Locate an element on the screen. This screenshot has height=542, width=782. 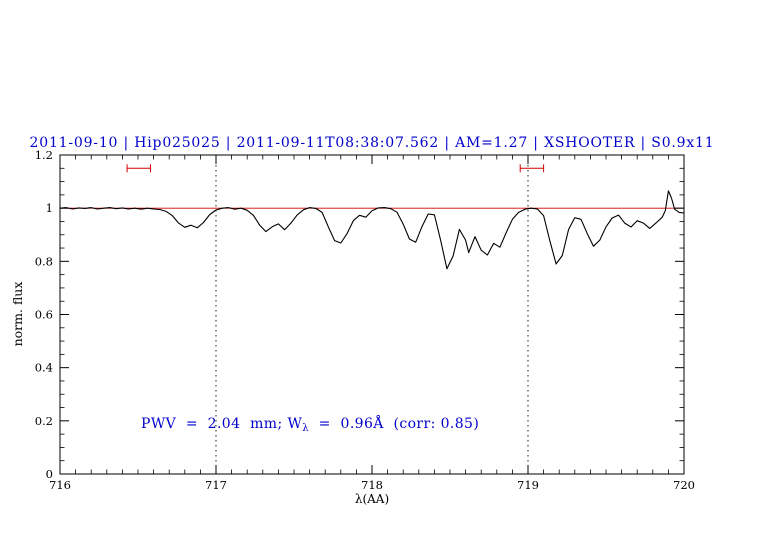
feature-range-markers is located at coordinates (335, 168).